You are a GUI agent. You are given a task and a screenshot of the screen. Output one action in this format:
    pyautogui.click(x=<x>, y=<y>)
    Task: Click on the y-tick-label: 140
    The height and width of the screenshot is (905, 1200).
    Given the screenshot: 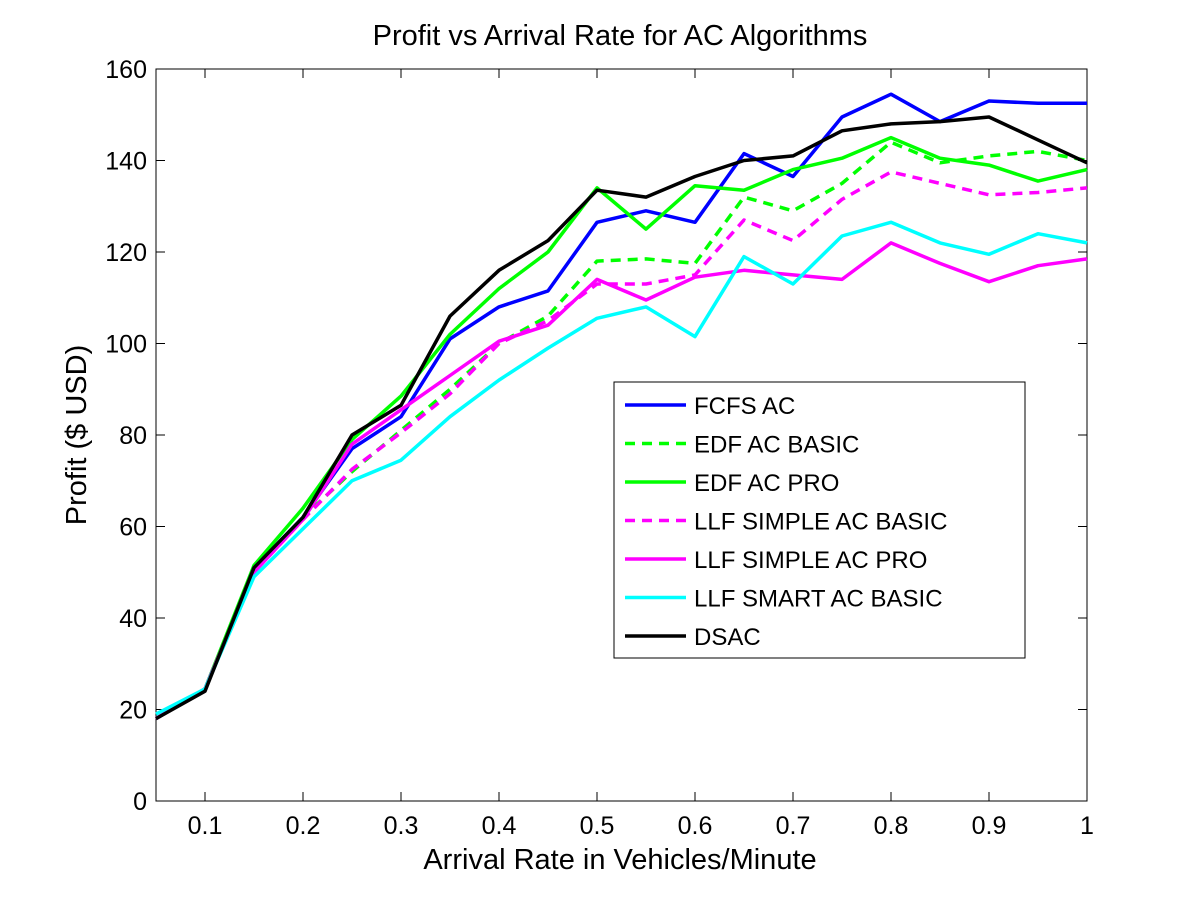 What is the action you would take?
    pyautogui.click(x=126, y=162)
    